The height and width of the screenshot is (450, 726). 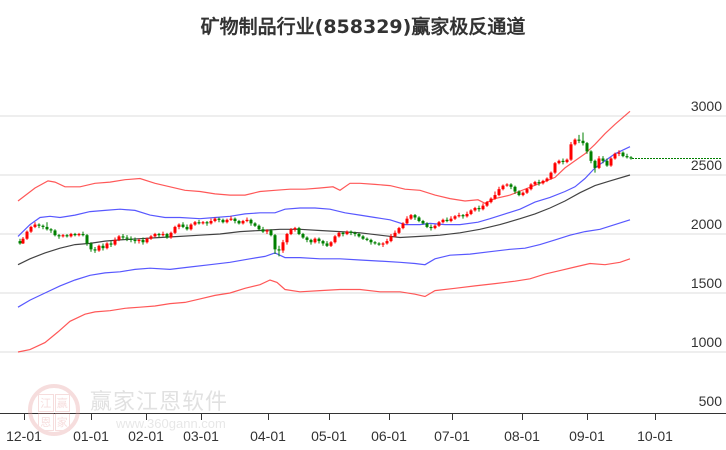 I want to click on x-tick-label: 05-01, so click(x=329, y=436).